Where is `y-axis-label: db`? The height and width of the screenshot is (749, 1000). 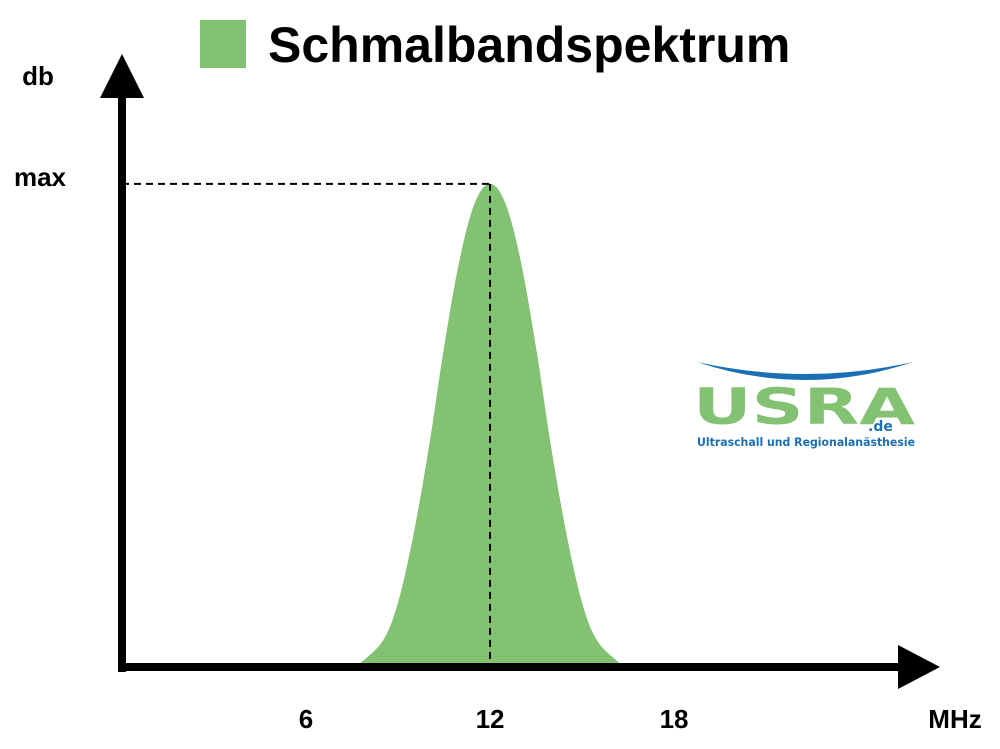
y-axis-label: db is located at coordinates (38, 76).